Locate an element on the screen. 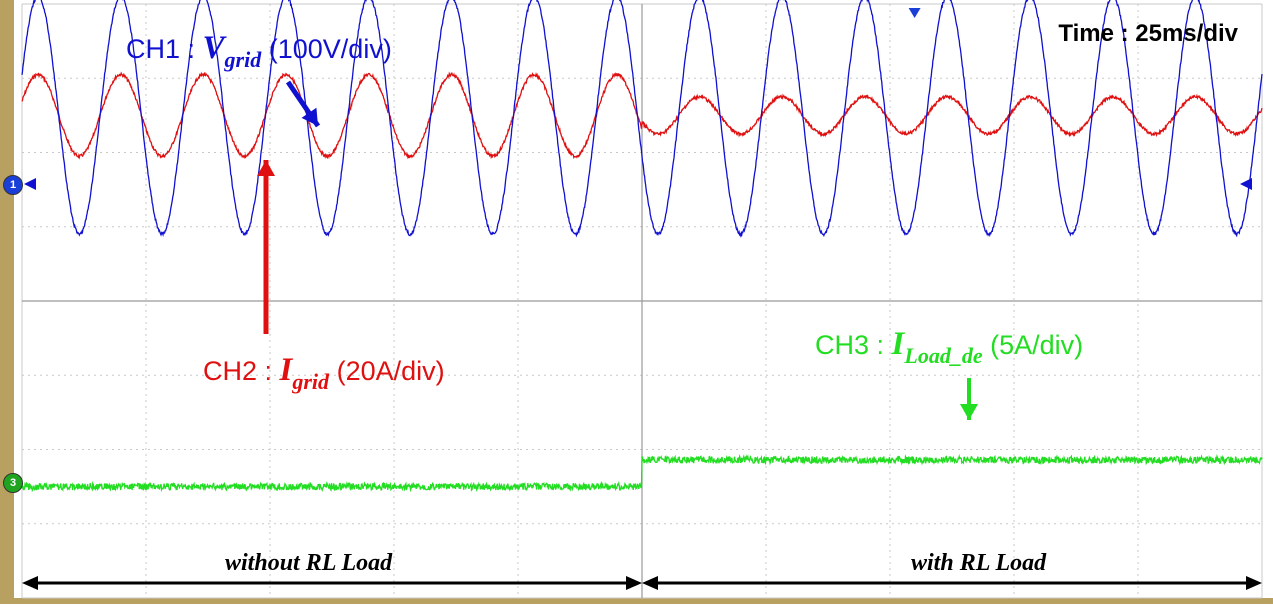 The image size is (1273, 609). region-without-left-head is located at coordinates (30, 583).